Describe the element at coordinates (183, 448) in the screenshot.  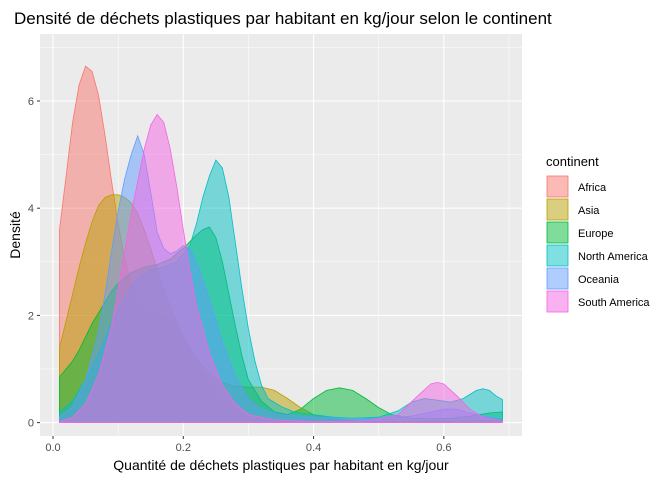
I see `x-tick-label: 0.2` at that location.